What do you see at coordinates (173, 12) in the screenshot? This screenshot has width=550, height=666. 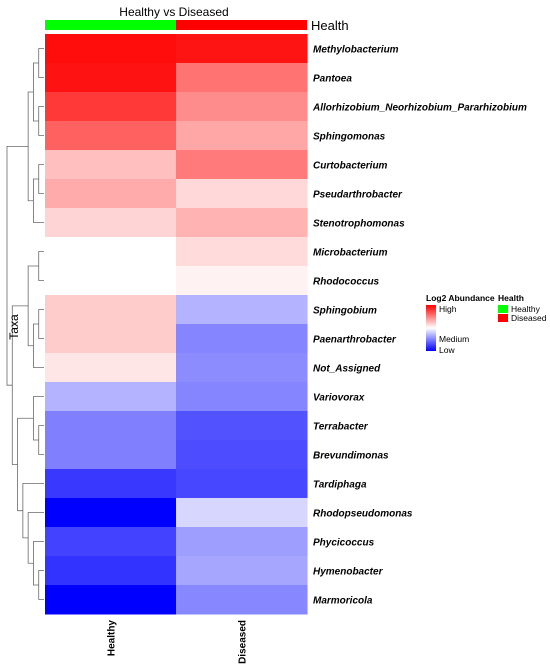 I see `chart-title: Healthy vs Diseased` at bounding box center [173, 12].